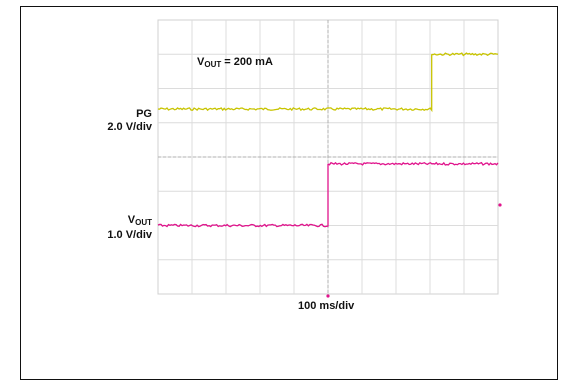  Describe the element at coordinates (129, 228) in the screenshot. I see `vout-channel-label: VOUT 1.0 V/div` at that location.